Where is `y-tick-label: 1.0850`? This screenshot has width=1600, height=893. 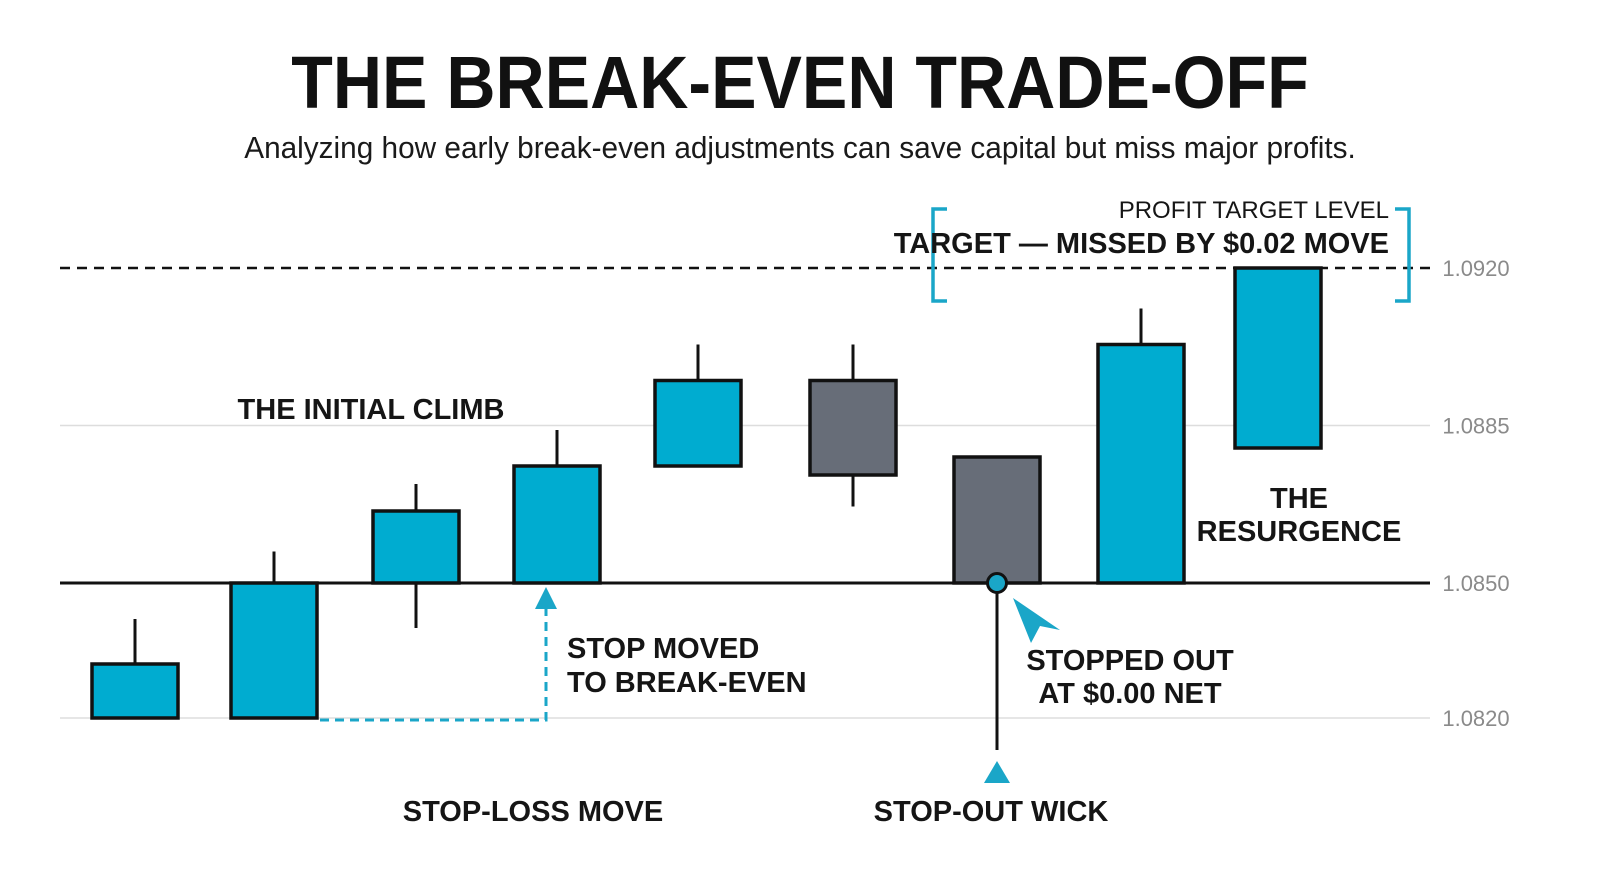 y-tick-label: 1.0850 is located at coordinates (1475, 583).